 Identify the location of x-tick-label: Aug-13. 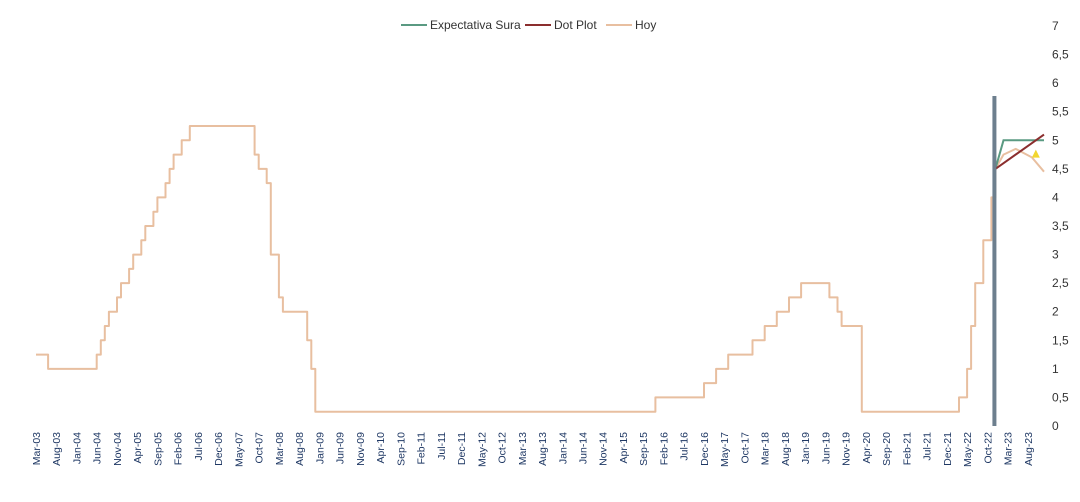
(543, 449).